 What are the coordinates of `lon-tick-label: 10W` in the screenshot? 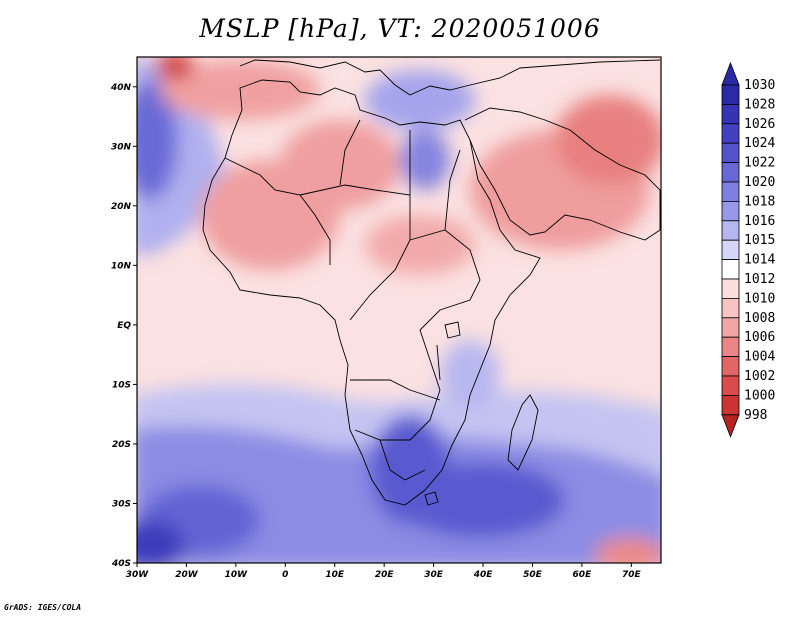 It's located at (237, 575).